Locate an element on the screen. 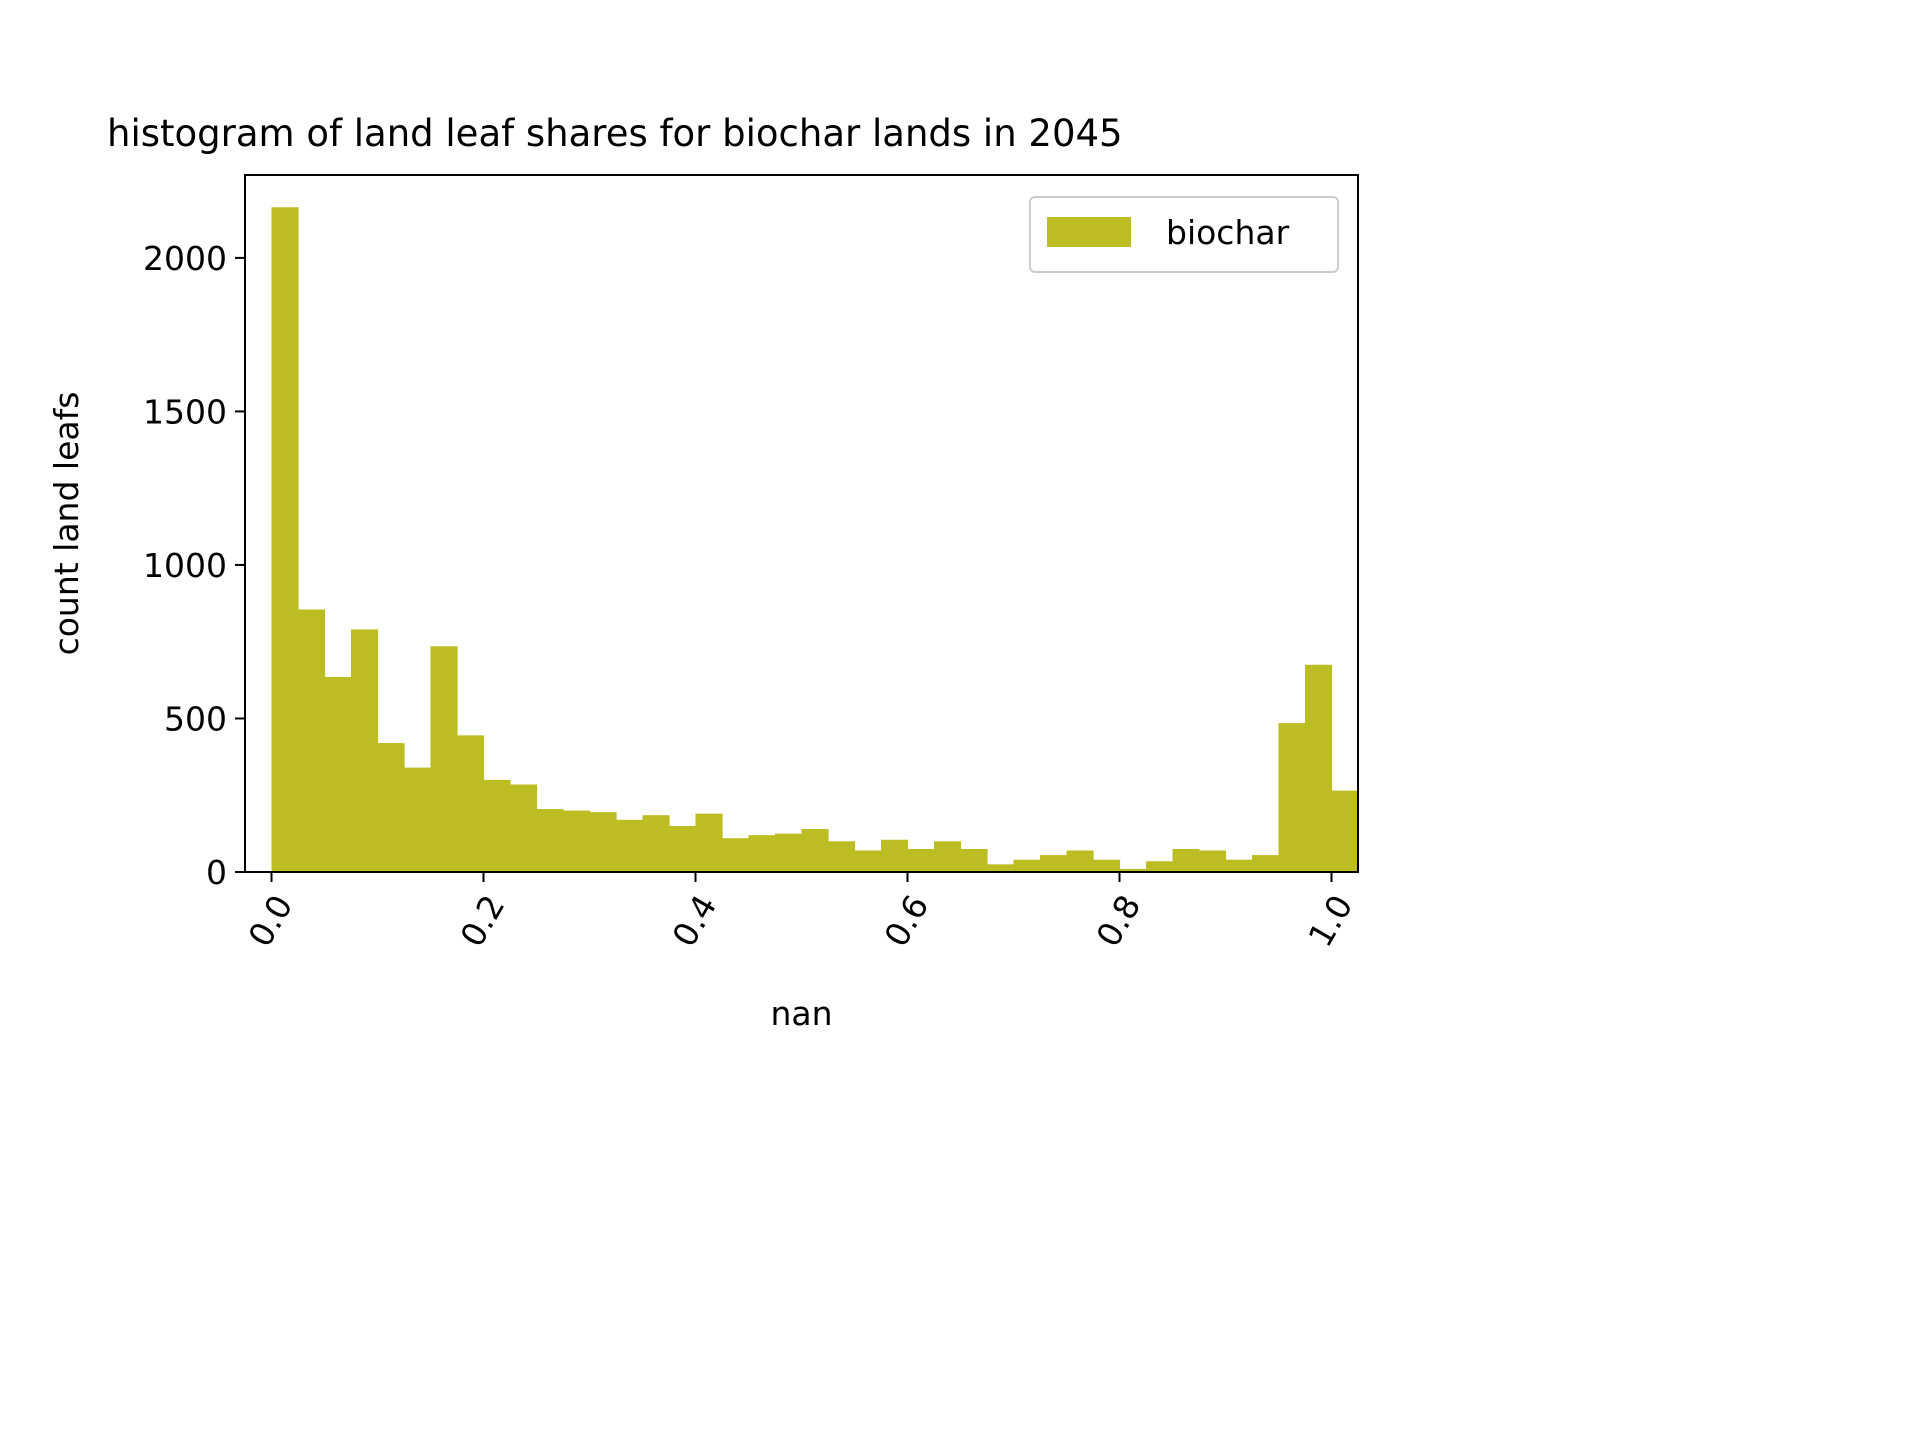 This screenshot has height=1444, width=1920. x-axis-label: nan is located at coordinates (801, 1013).